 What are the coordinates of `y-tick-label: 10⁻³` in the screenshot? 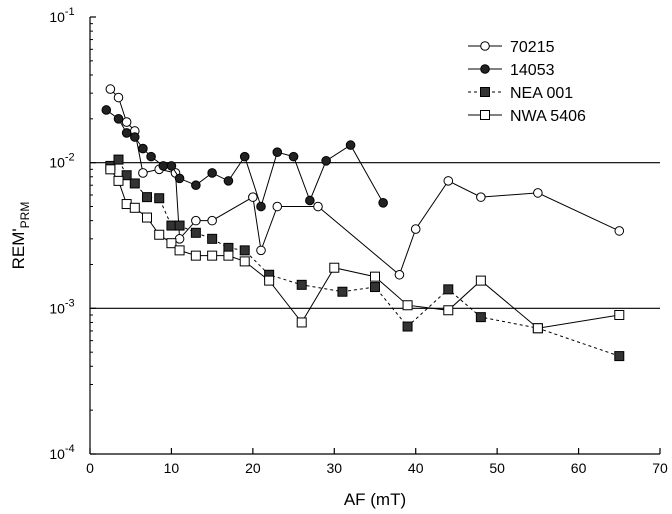 It's located at (61, 306).